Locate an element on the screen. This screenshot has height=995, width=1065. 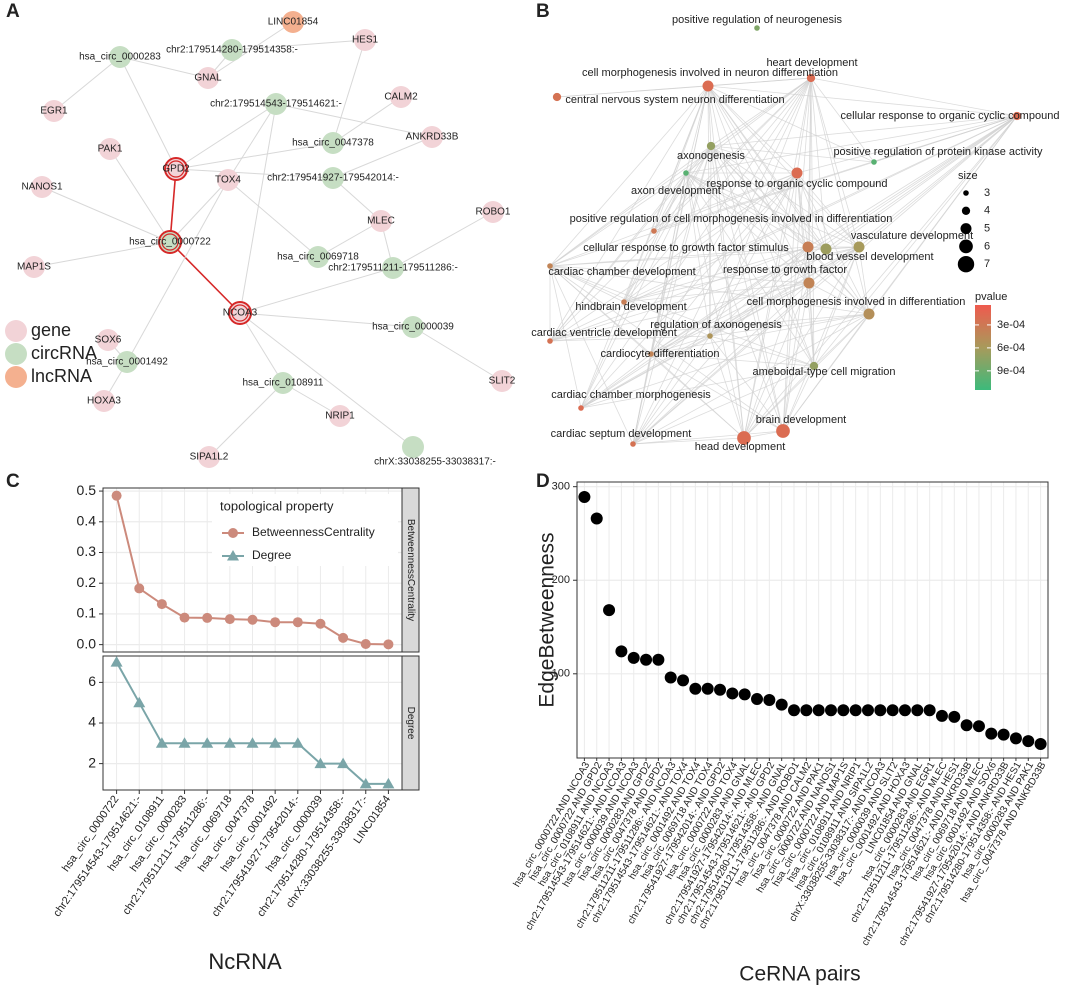
node-label: chr2:179541927-179542014:- is located at coordinates (333, 178).